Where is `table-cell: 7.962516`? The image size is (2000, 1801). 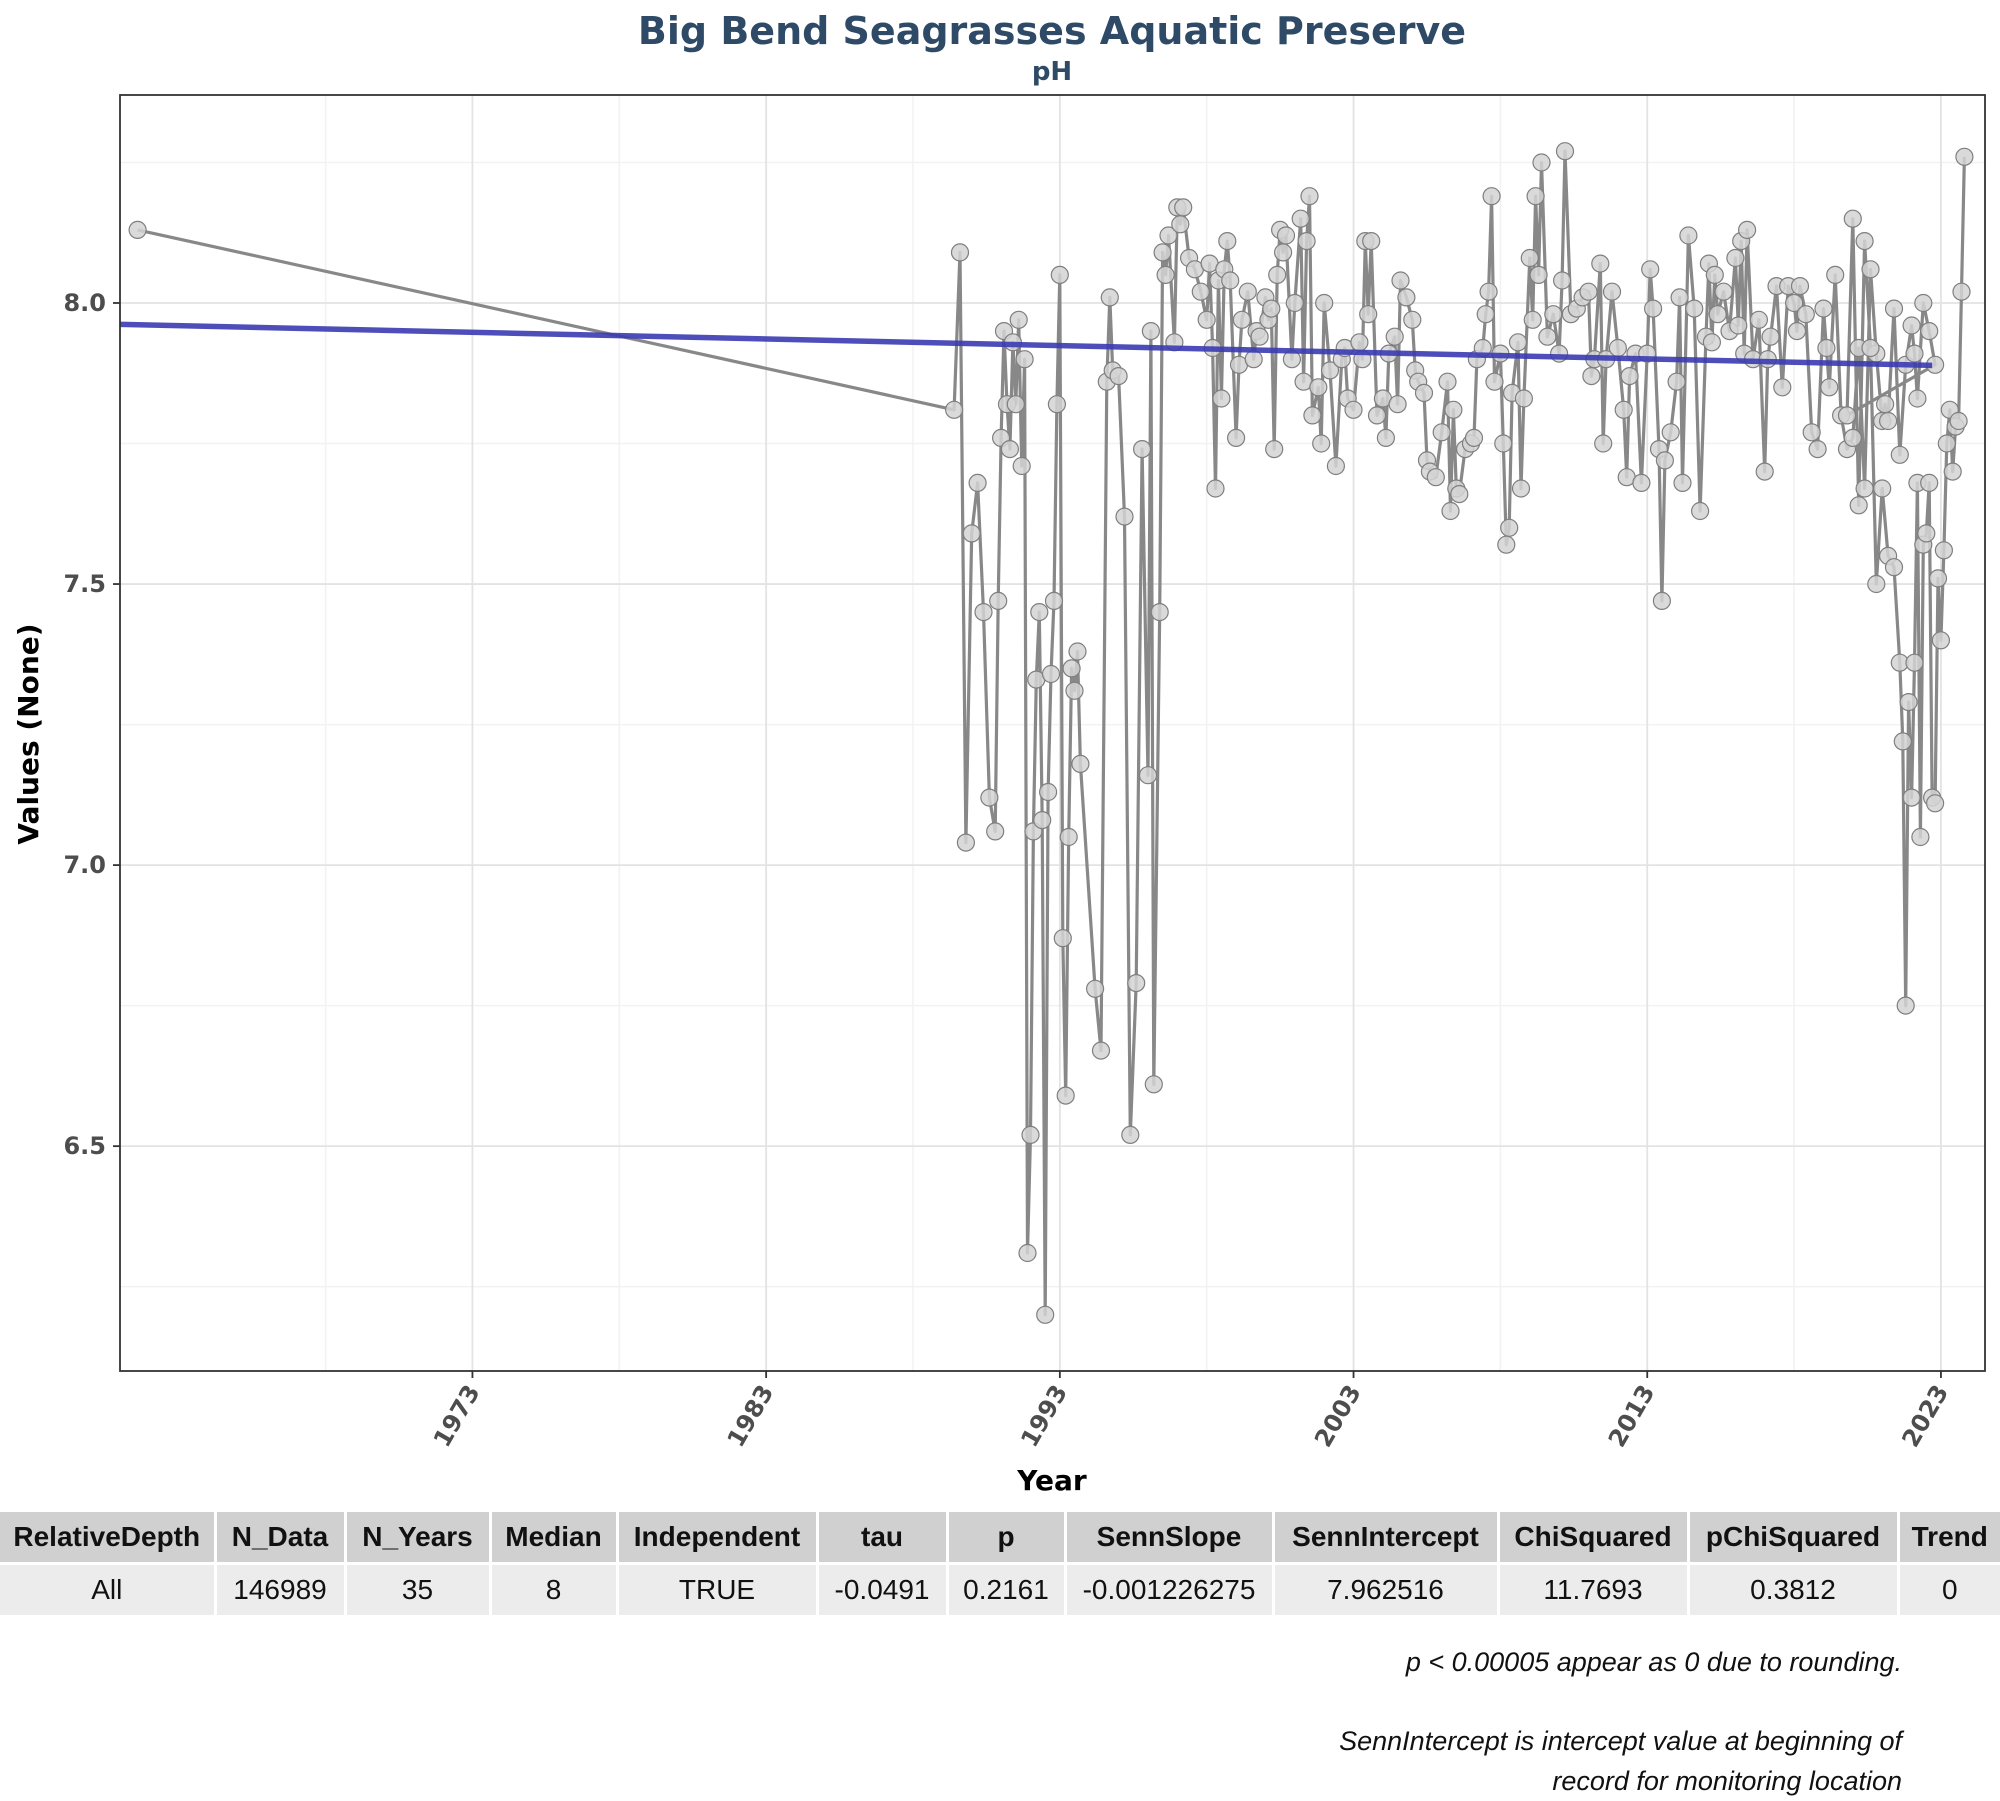
table-cell: 7.962516 is located at coordinates (1384, 1588).